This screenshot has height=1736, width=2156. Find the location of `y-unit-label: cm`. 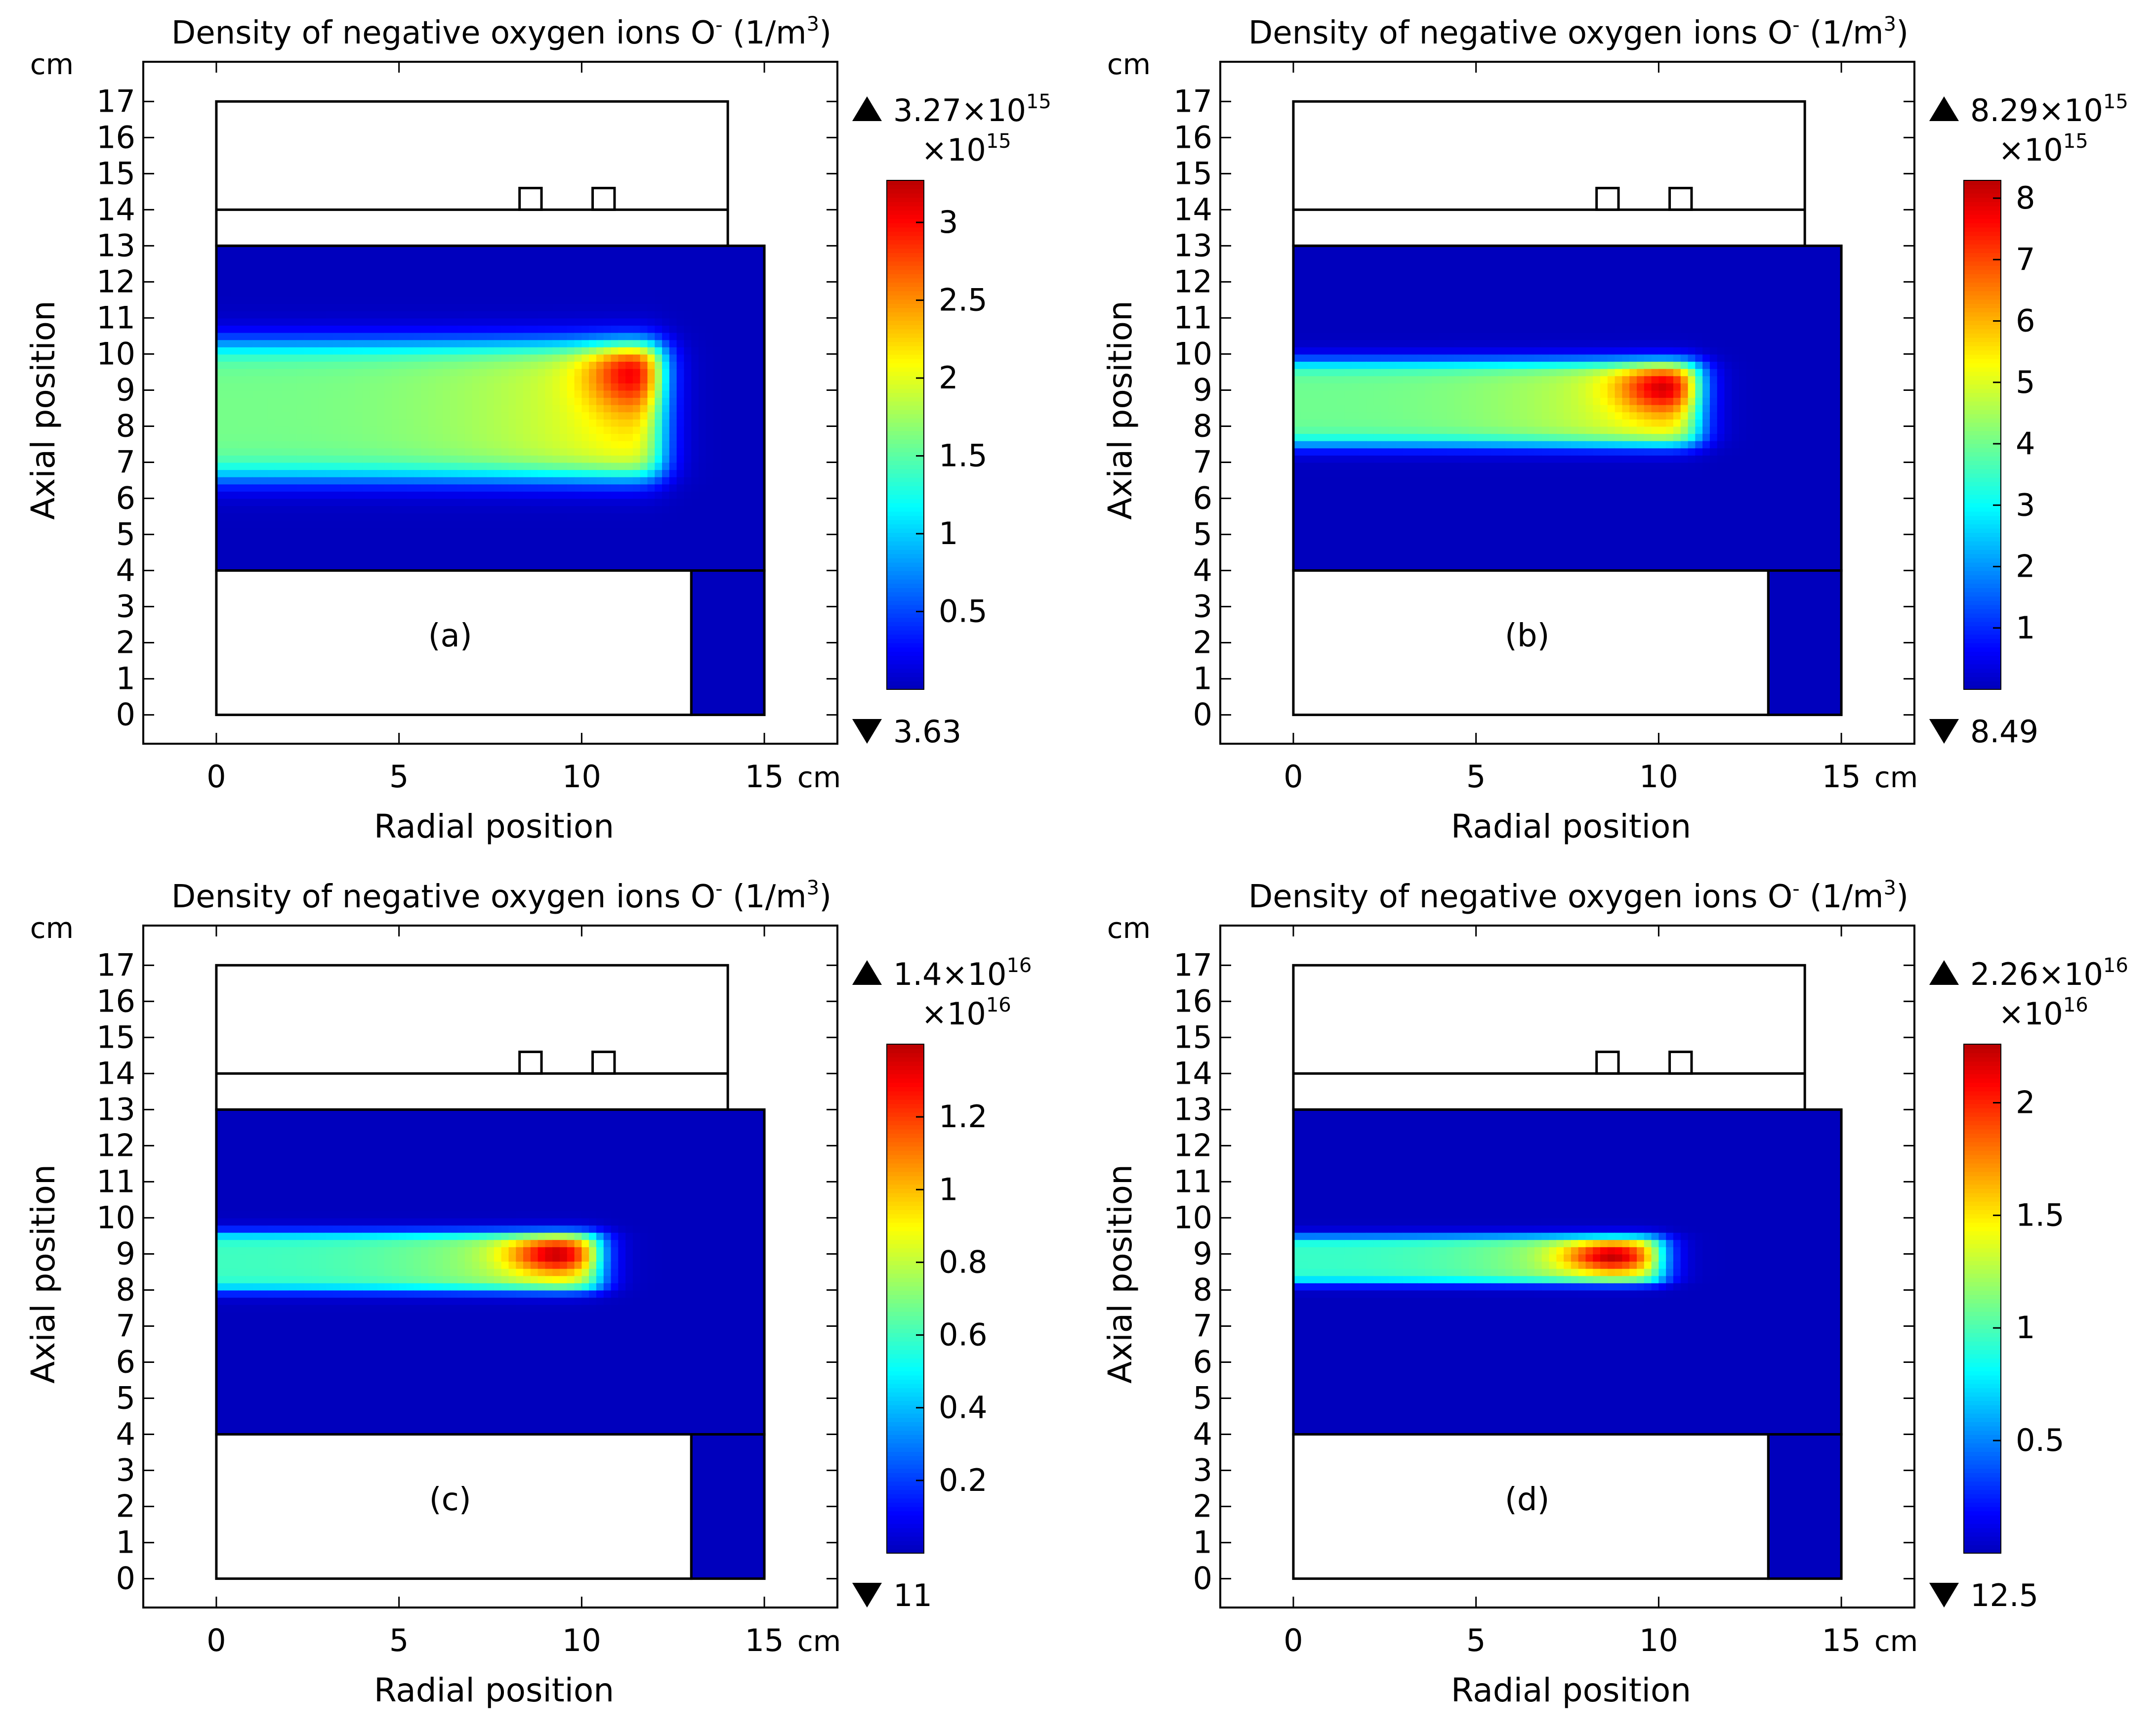

y-unit-label: cm is located at coordinates (52, 928).